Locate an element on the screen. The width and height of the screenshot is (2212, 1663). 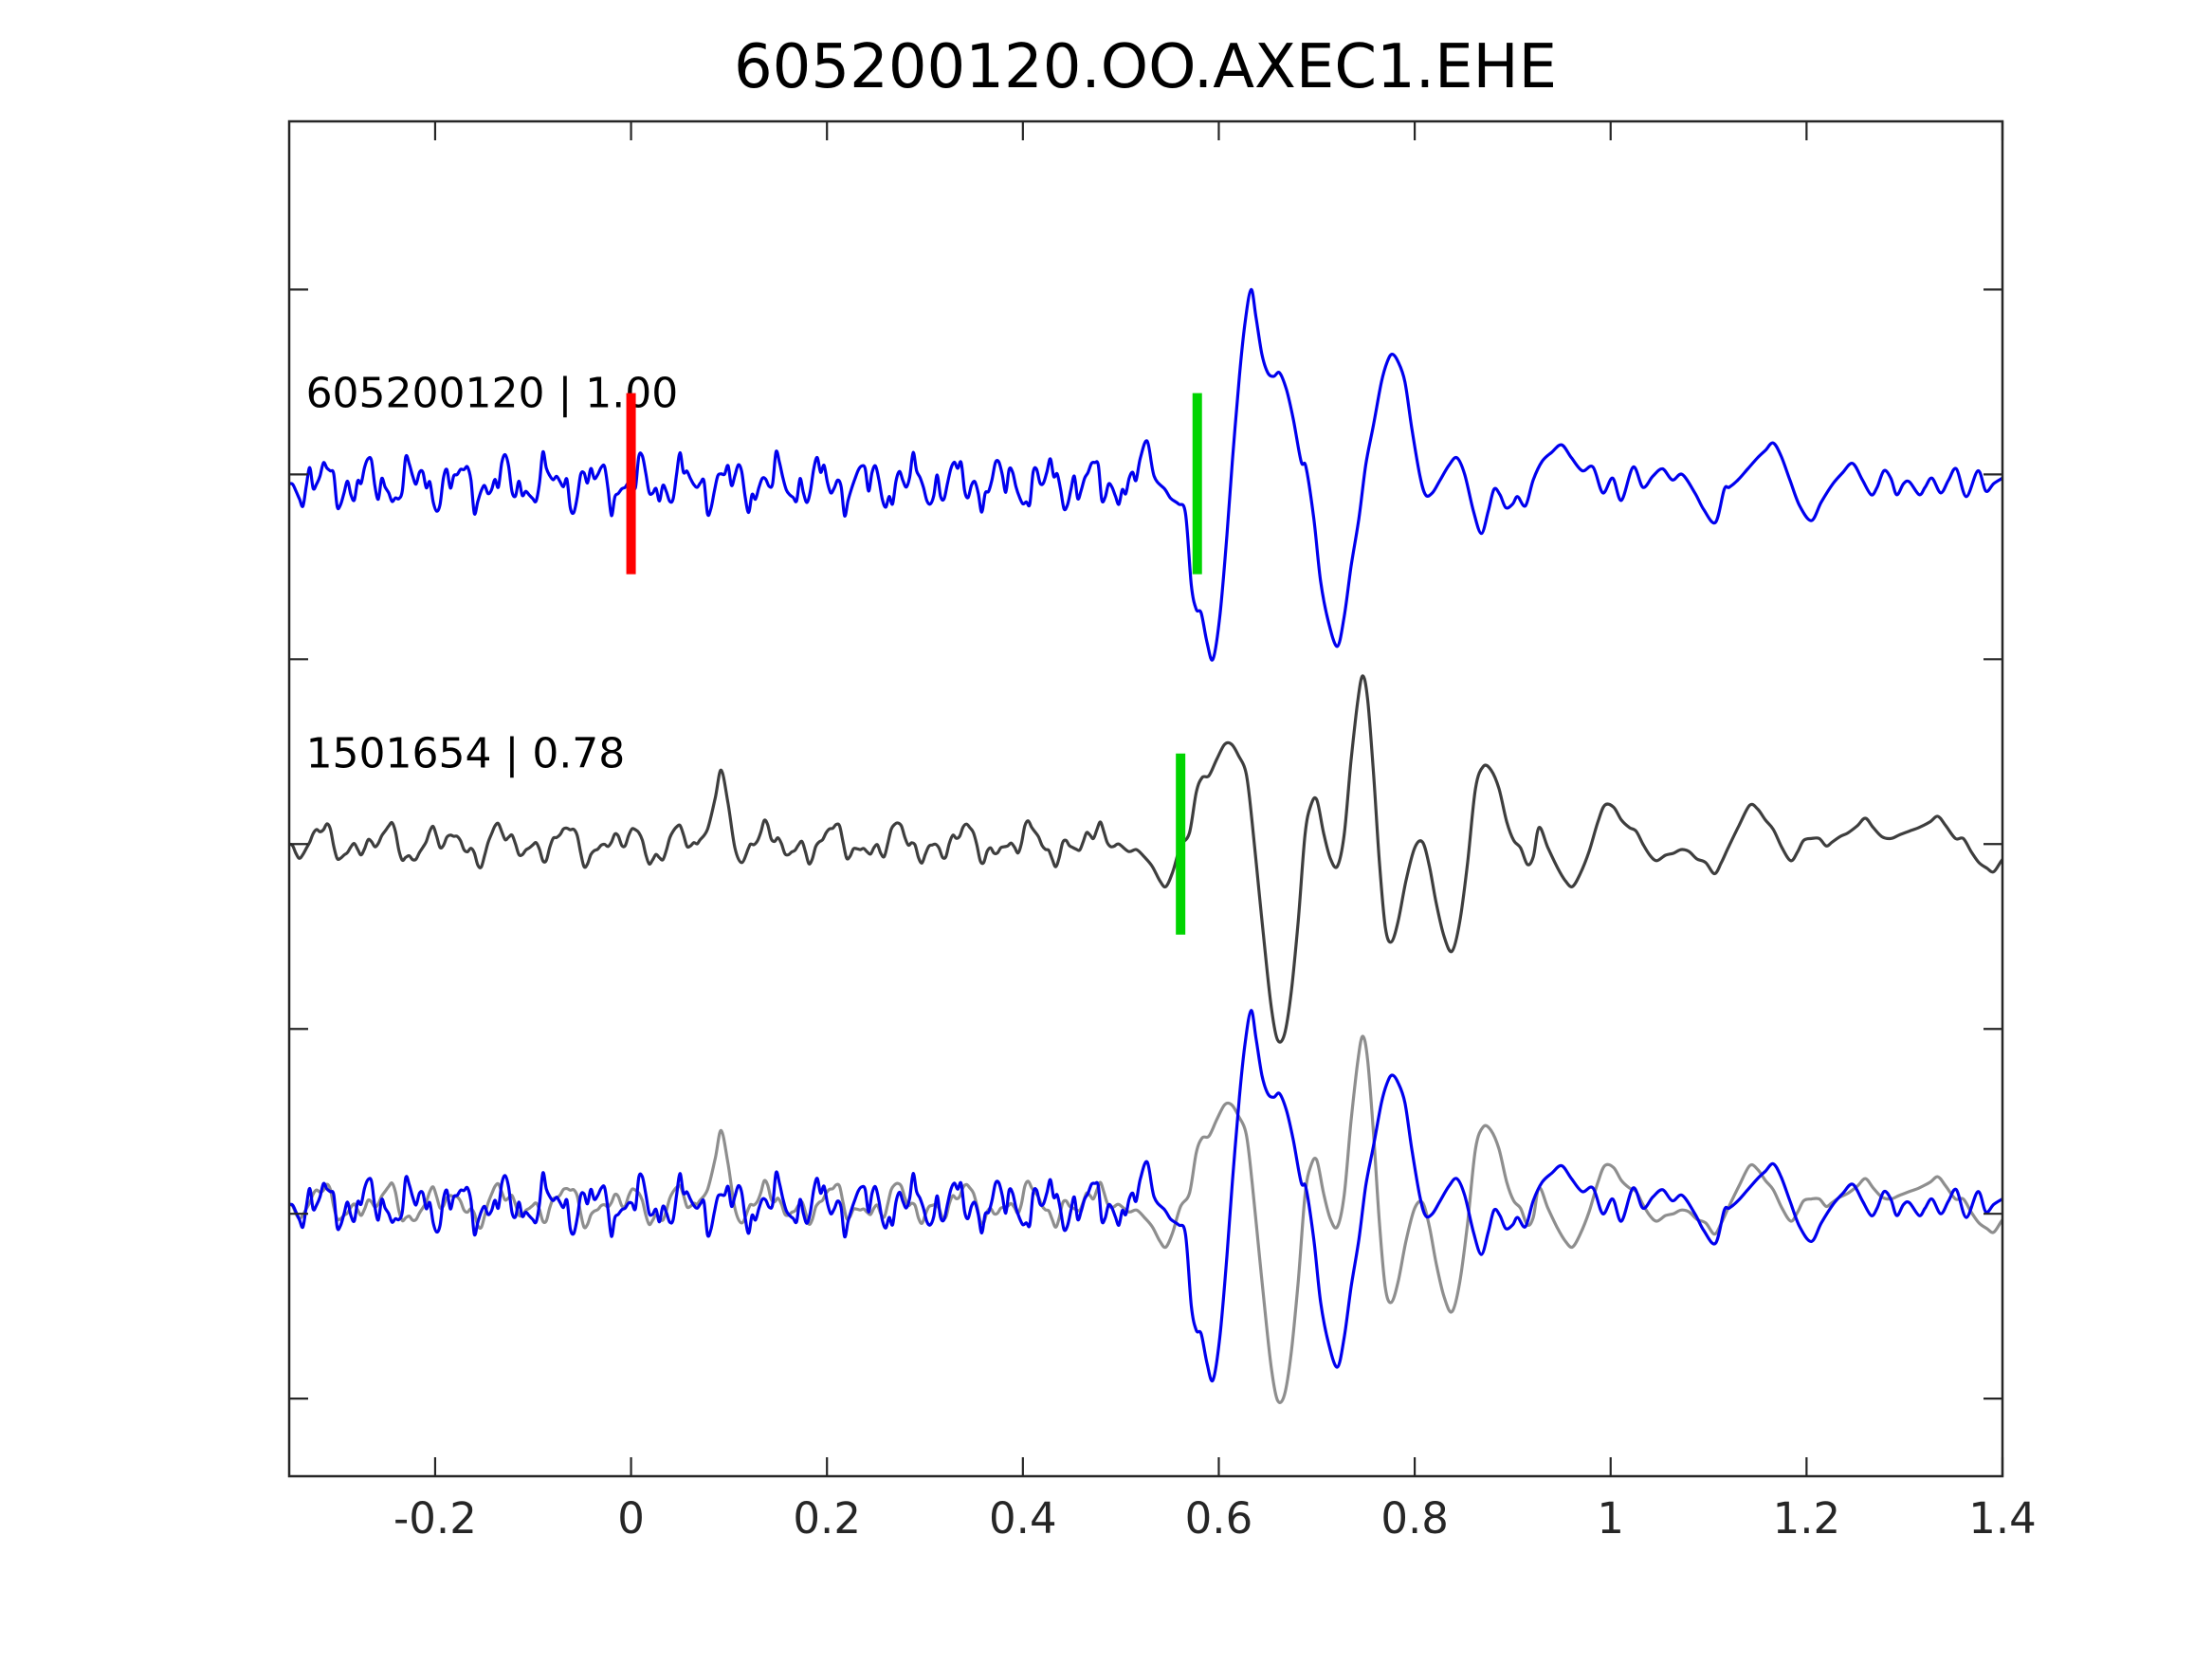
x-tick-label: 0 is located at coordinates (631, 1518).